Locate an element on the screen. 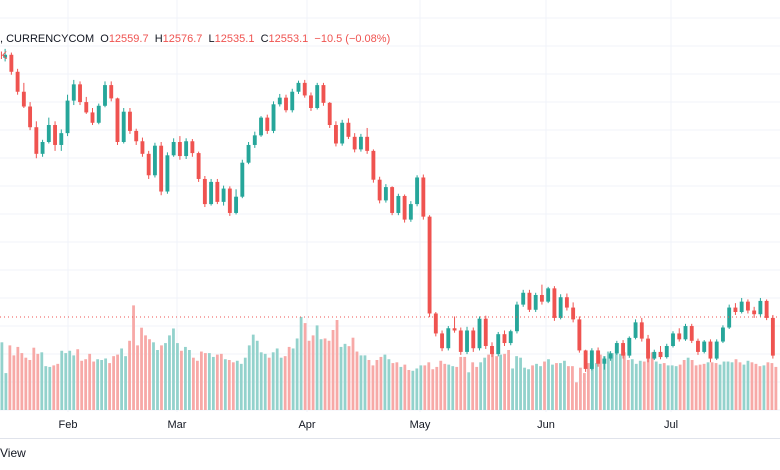  change-value: −10.5 (−0.08%) is located at coordinates (352, 39).